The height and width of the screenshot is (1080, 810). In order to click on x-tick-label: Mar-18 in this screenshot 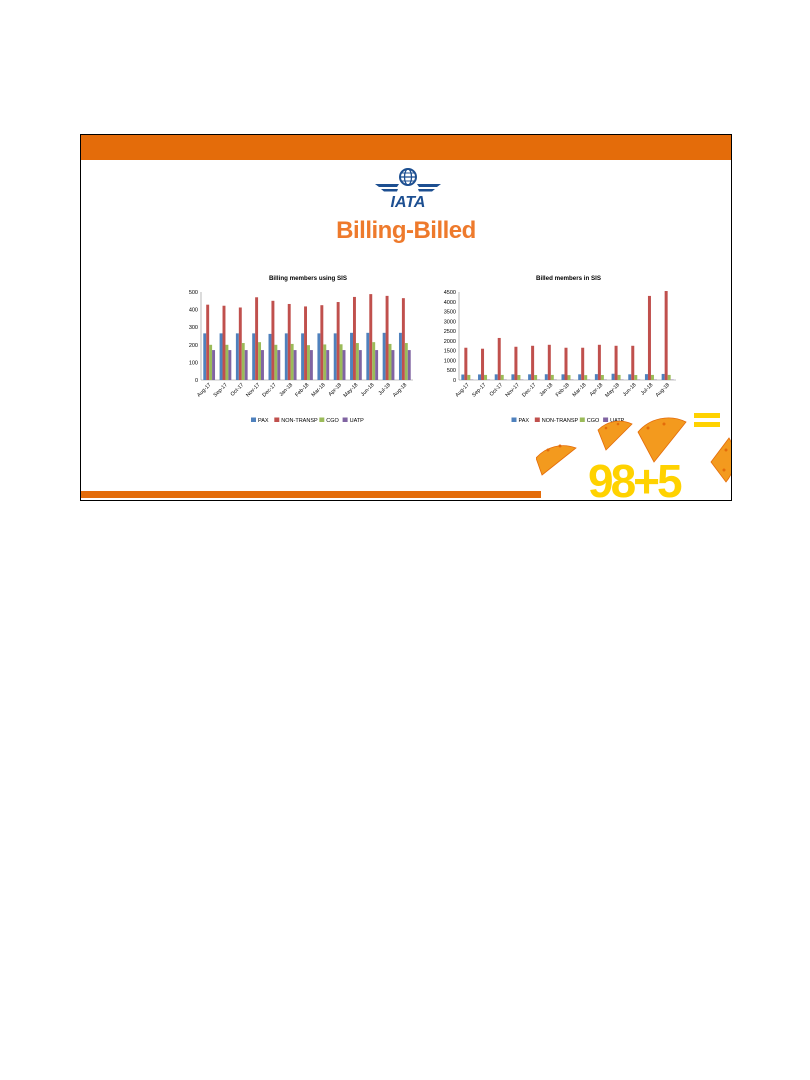, I will do `click(579, 390)`.